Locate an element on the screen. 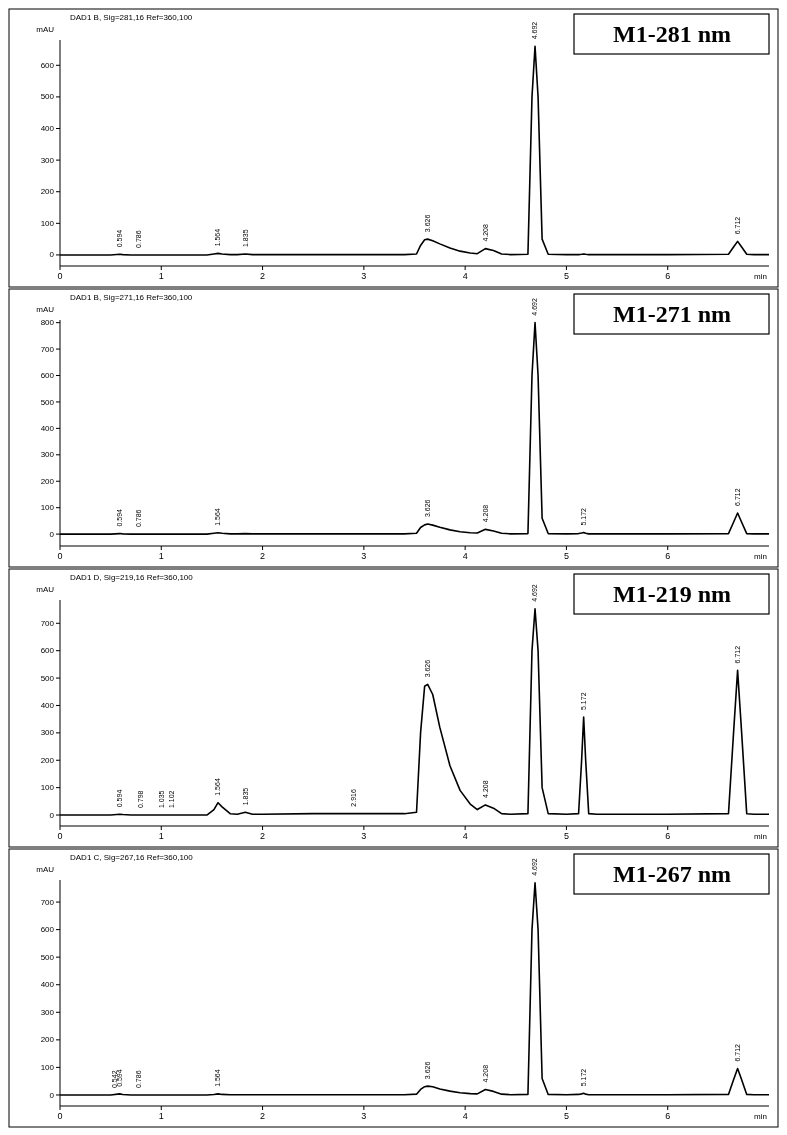 This screenshot has width=787, height=1135. chart-title: M1-271 nm is located at coordinates (672, 314).